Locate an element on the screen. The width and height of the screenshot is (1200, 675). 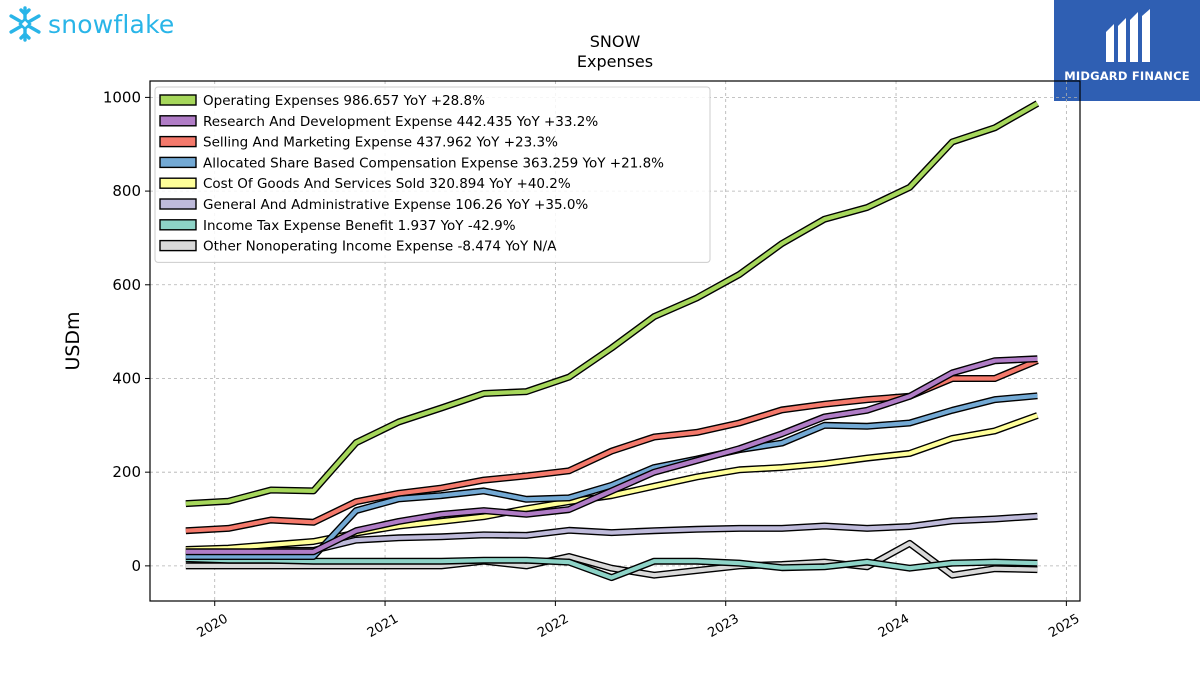
x-tick-label: 2020 is located at coordinates (213, 626).